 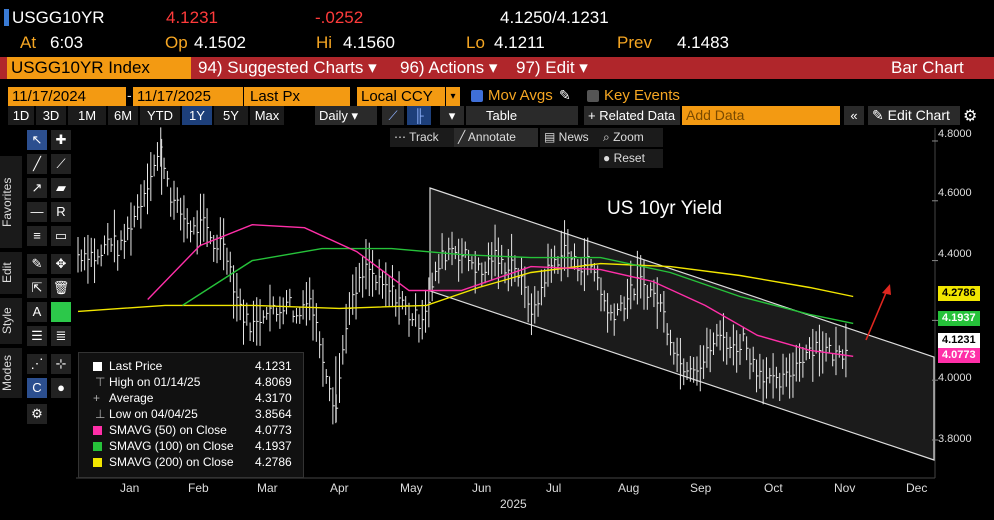 What do you see at coordinates (449, 67) in the screenshot?
I see `actions-menu: 96) Actions ▾` at bounding box center [449, 67].